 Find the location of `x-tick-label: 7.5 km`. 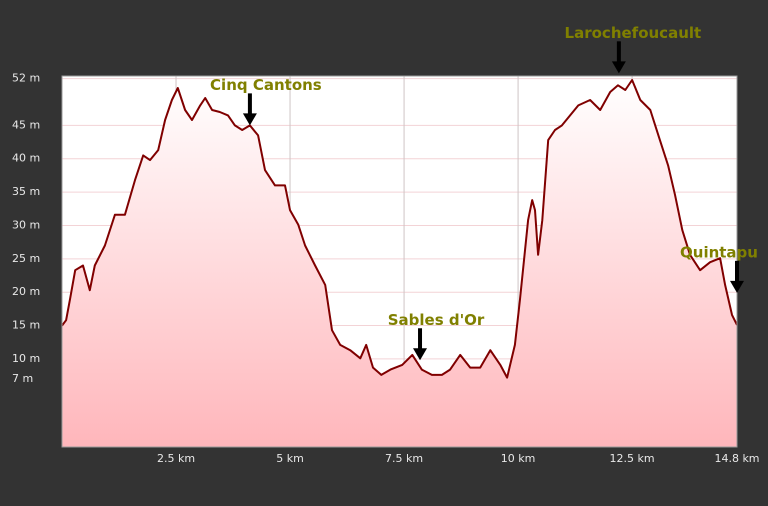

x-tick-label: 7.5 km is located at coordinates (404, 458).